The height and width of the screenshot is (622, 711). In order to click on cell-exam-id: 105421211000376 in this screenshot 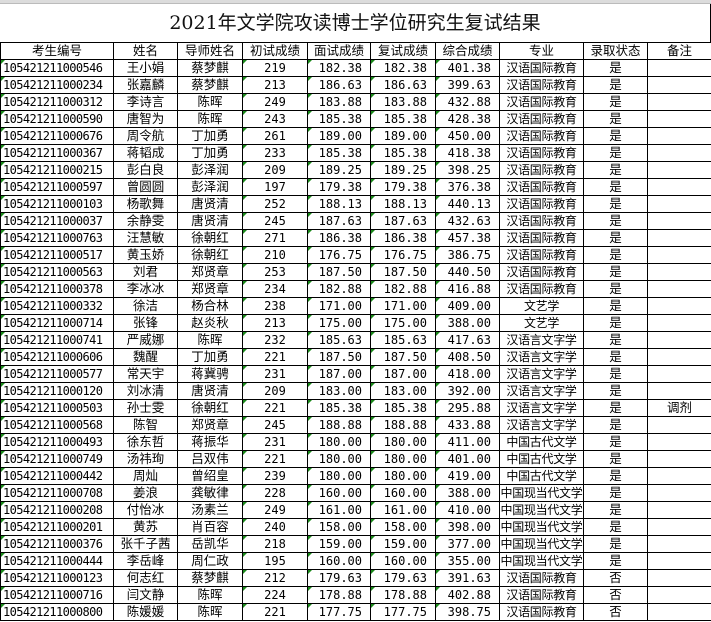, I will do `click(57, 544)`.